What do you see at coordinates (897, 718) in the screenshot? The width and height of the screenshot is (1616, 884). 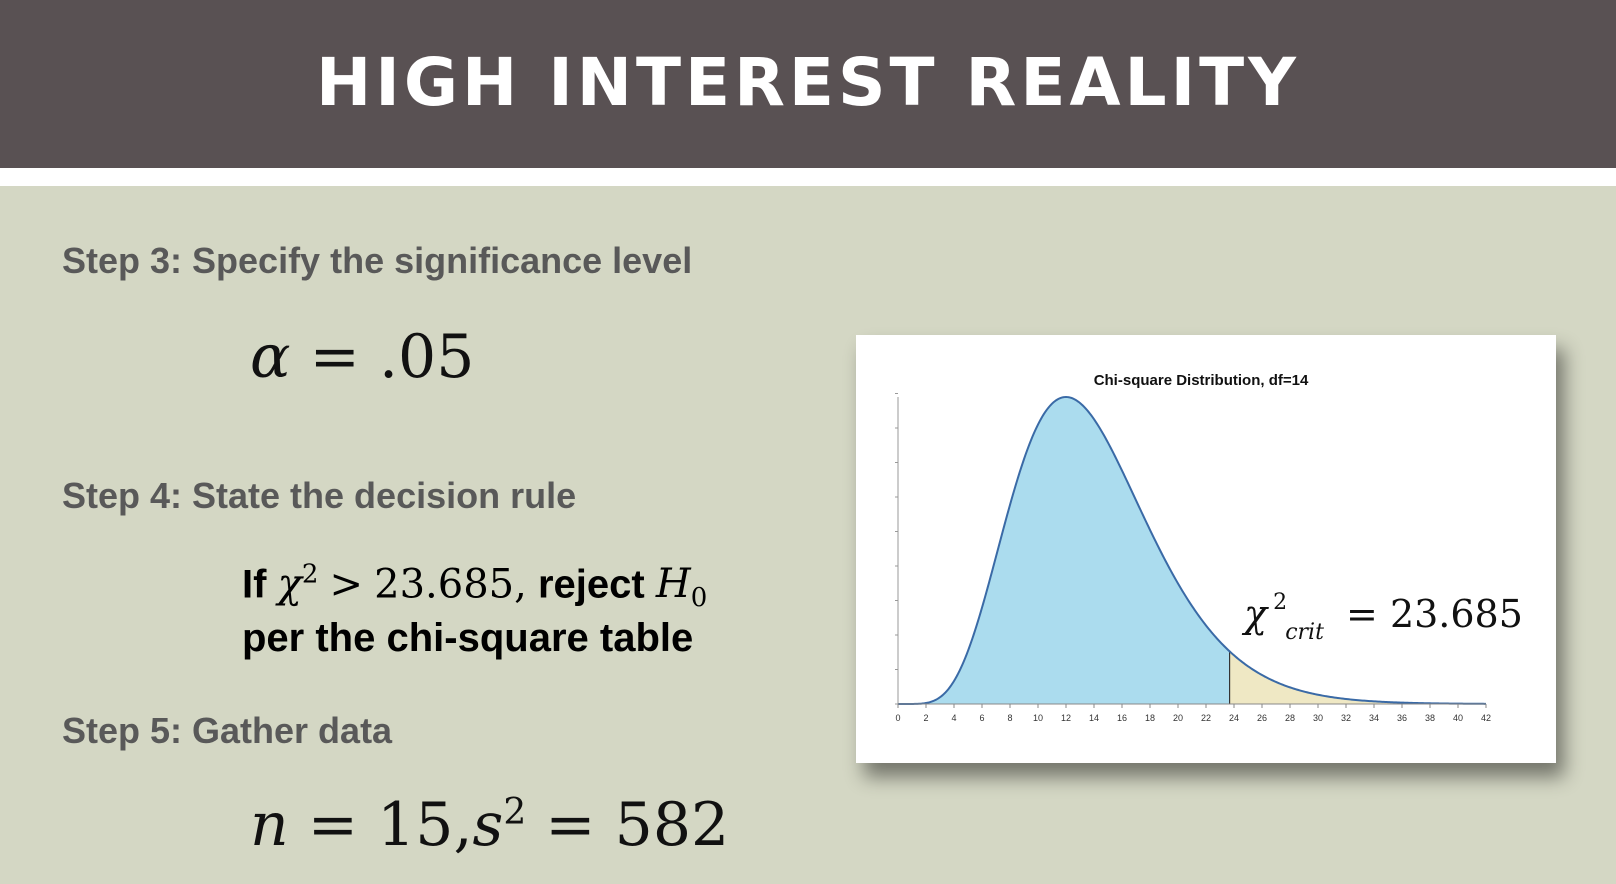 I see `x-tick-label: 0` at bounding box center [897, 718].